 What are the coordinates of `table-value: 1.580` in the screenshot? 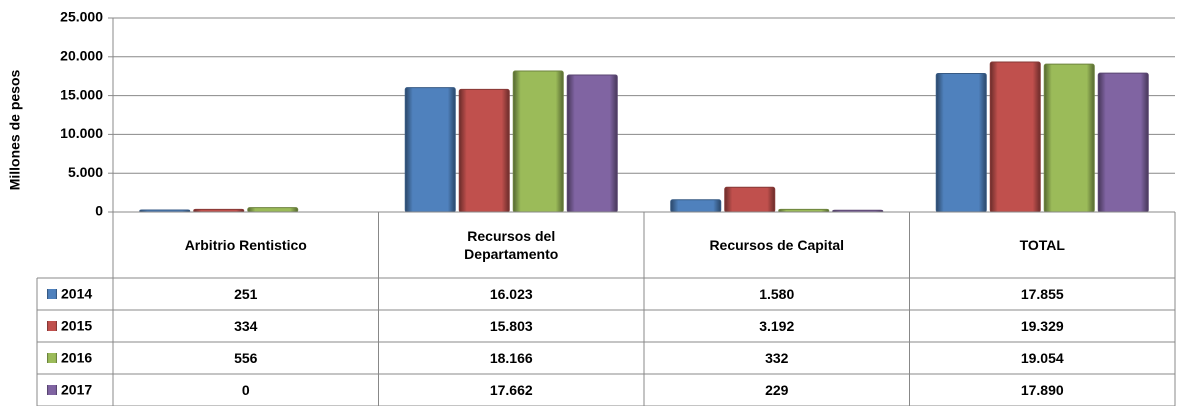 It's located at (777, 294).